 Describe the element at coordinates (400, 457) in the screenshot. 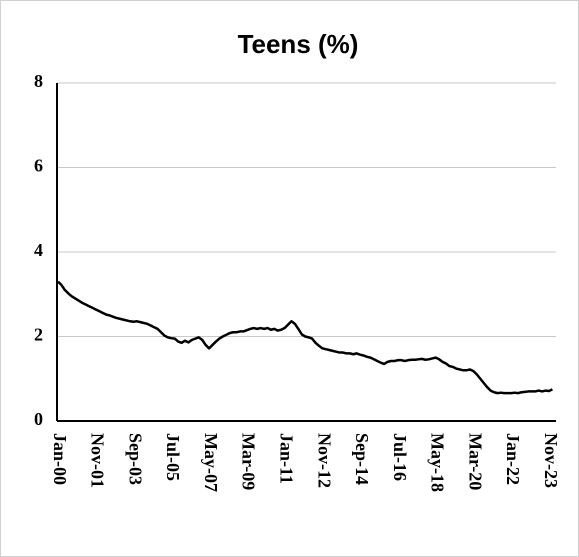

I see `x-tick-label: Jul-16` at that location.